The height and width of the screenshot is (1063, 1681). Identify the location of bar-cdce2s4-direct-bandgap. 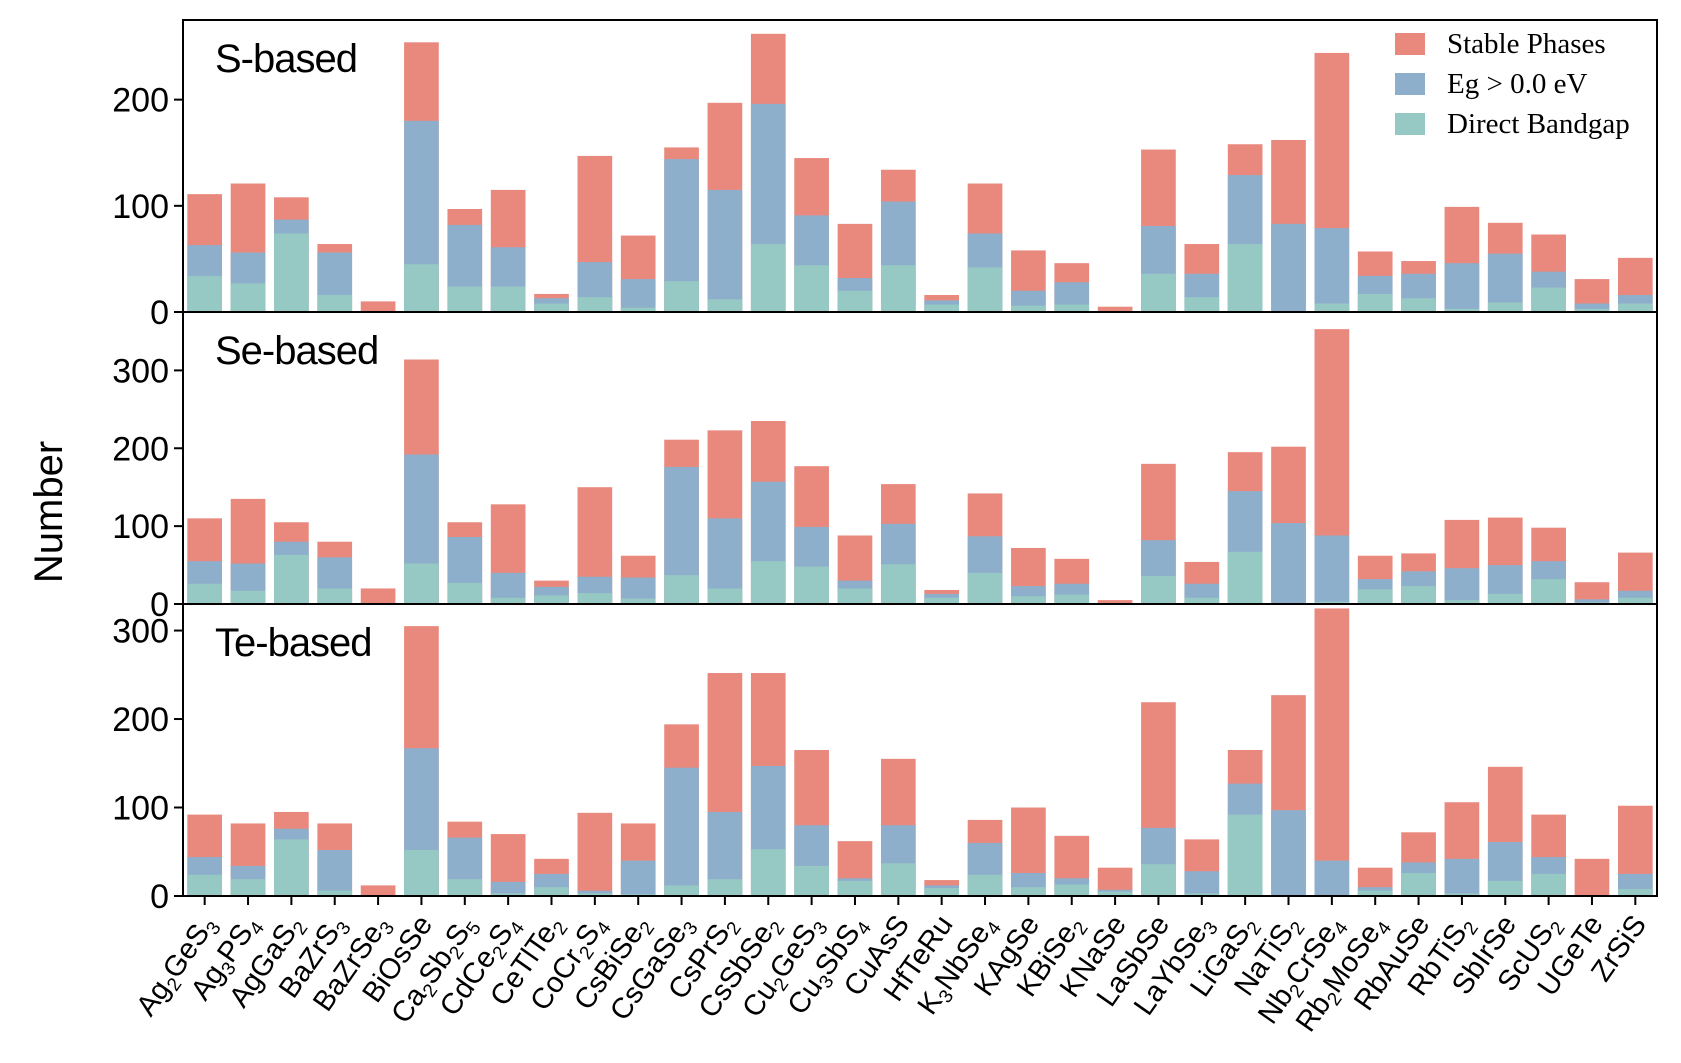
(508, 299).